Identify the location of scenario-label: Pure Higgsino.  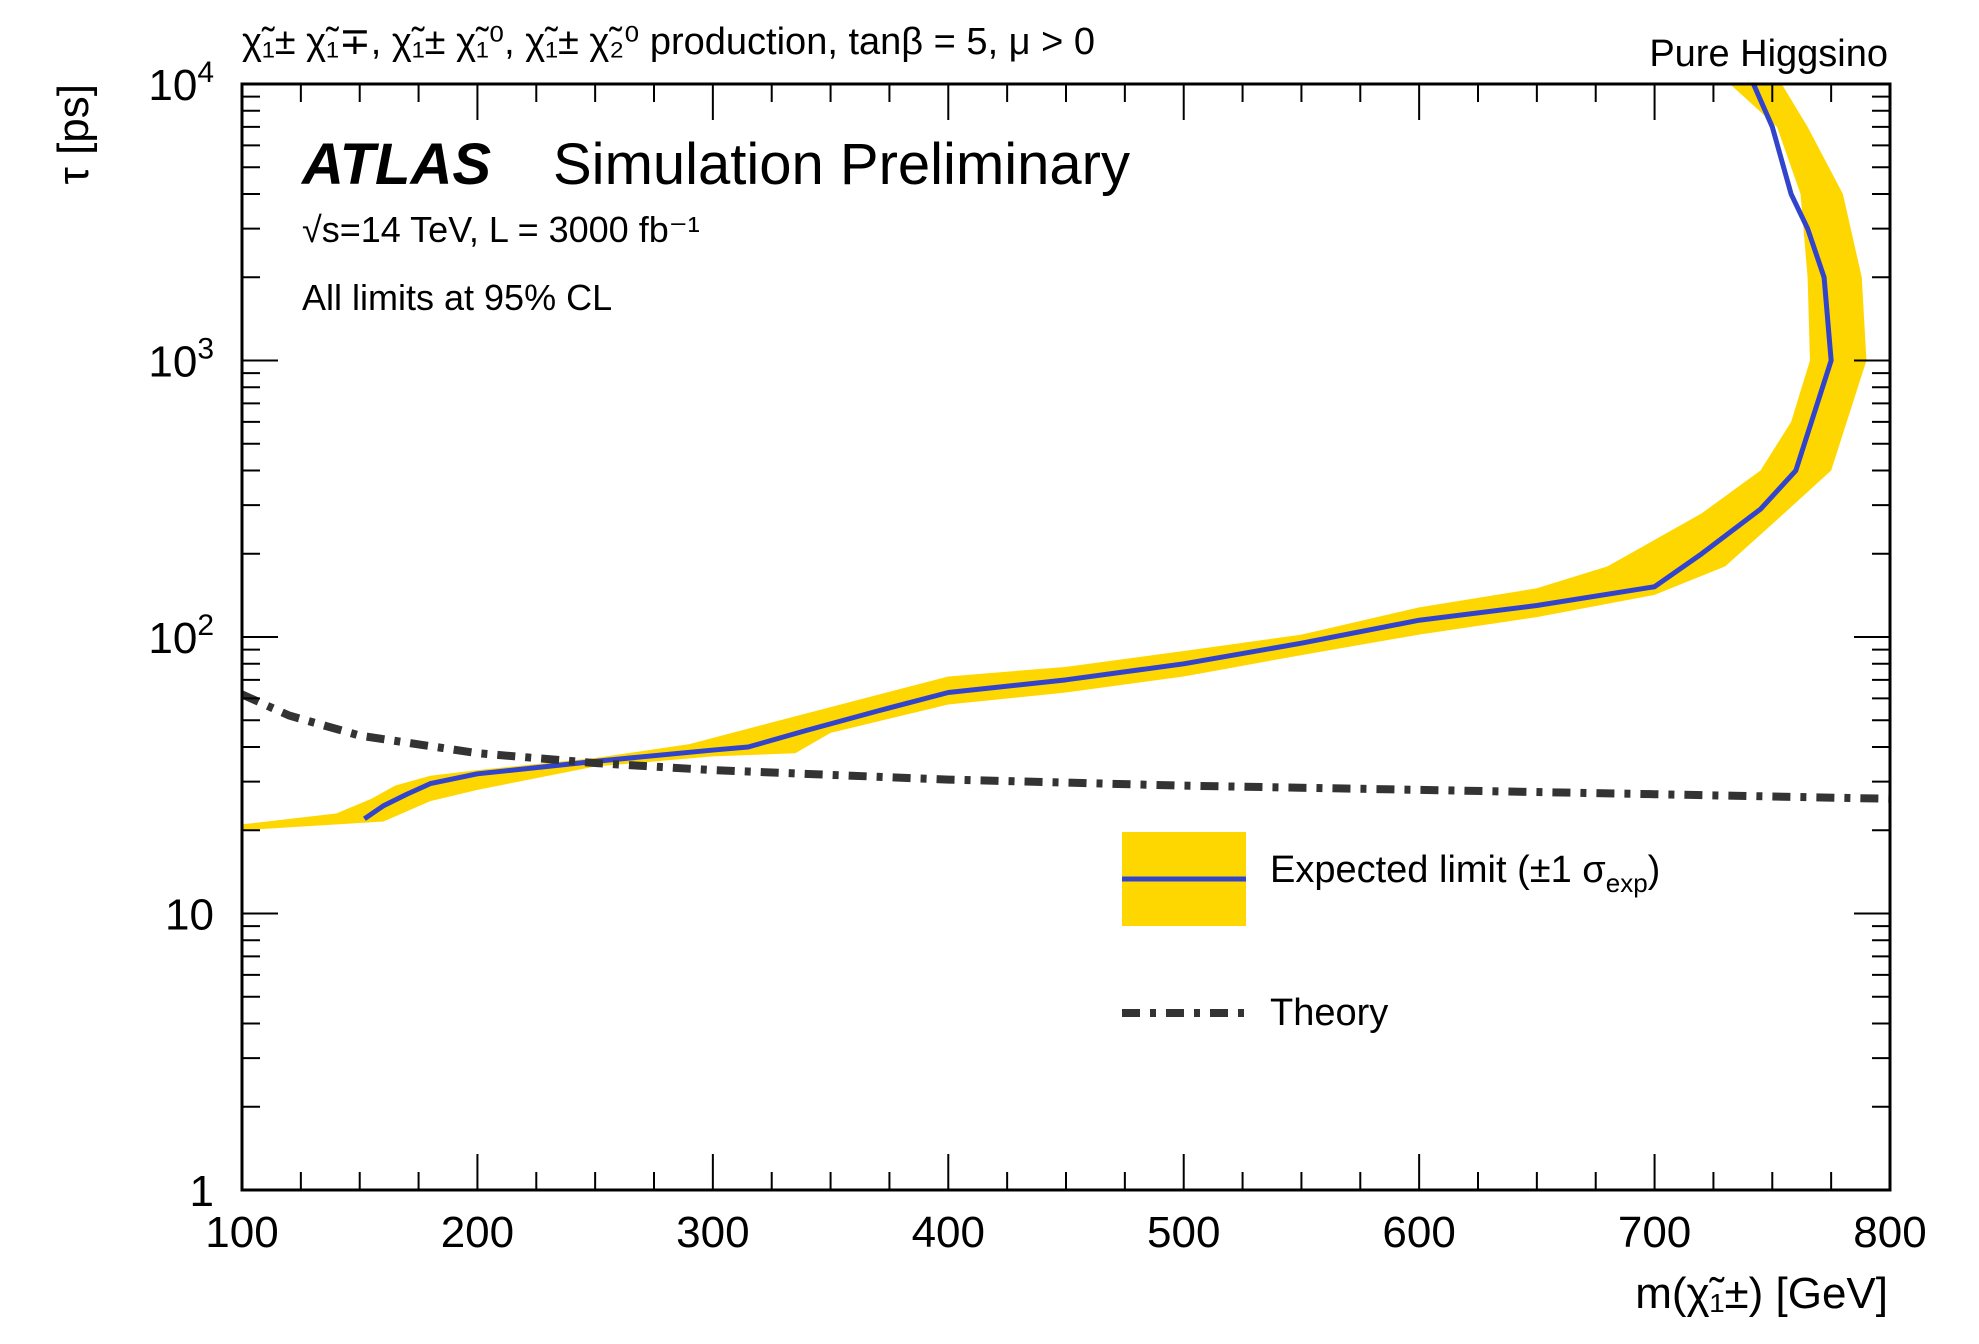
(1768, 54).